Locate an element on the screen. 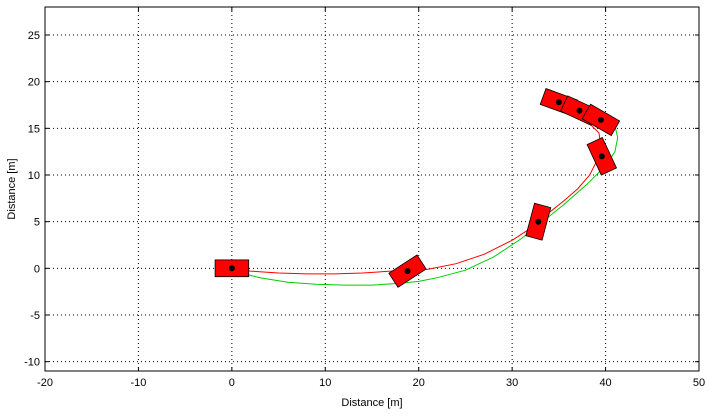 This screenshot has height=417, width=709. y-tick-label: 10 is located at coordinates (34, 176).